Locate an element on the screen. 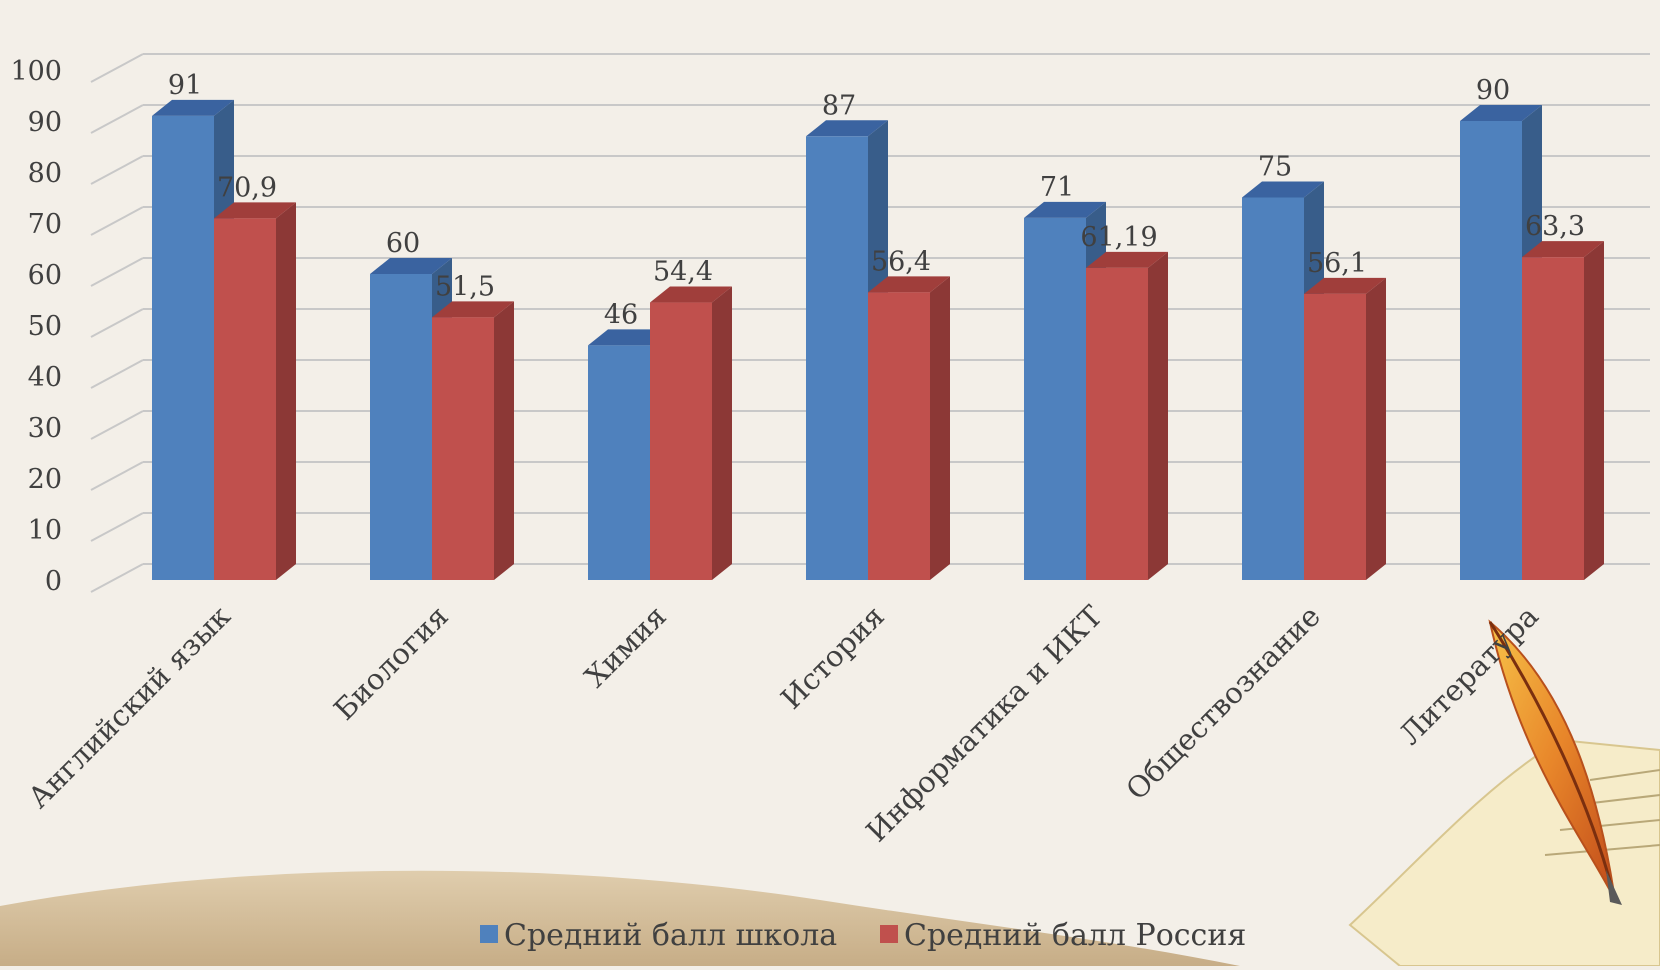  x-category-label: Химия is located at coordinates (625, 646).